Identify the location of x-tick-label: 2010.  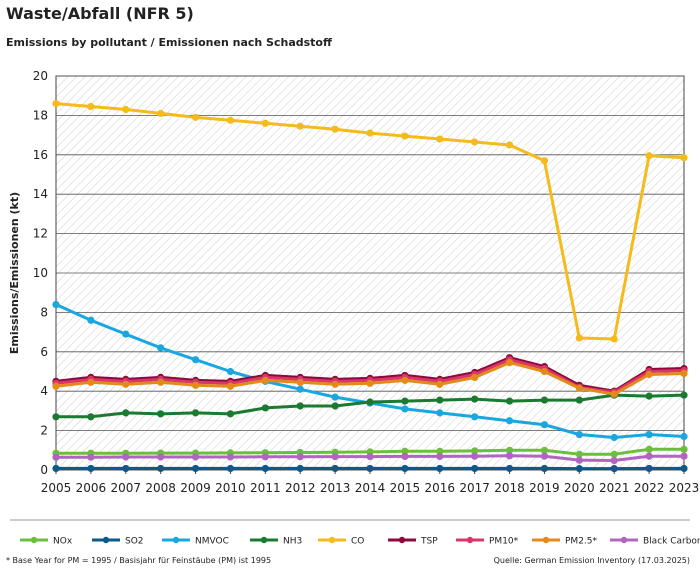
(230, 488).